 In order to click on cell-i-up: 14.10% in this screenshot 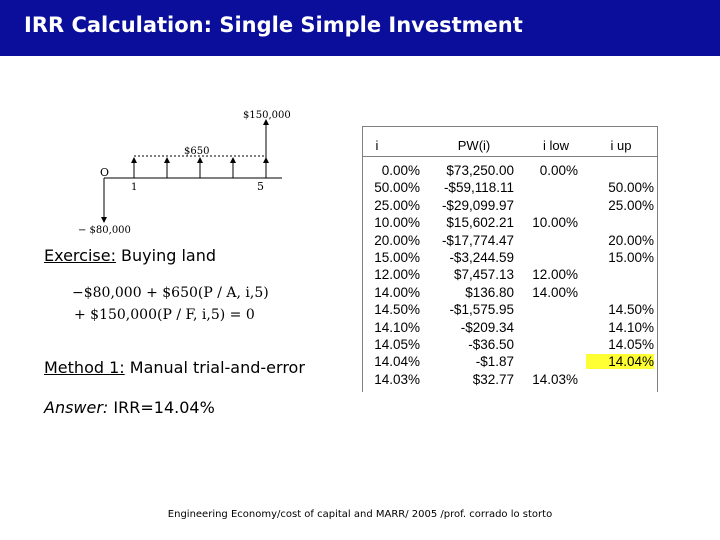, I will do `click(631, 327)`.